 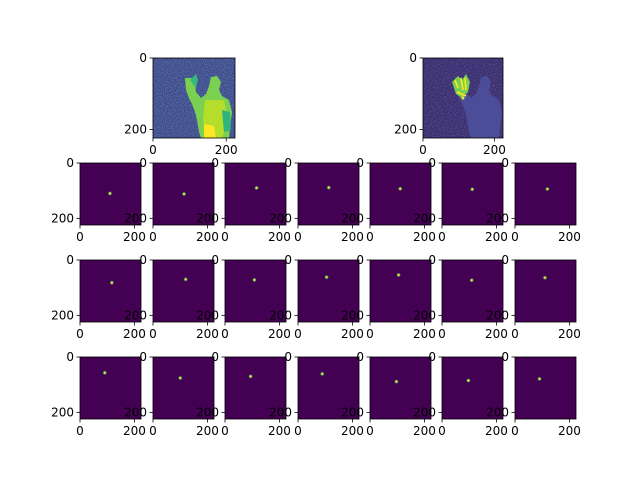 I want to click on panel-depth-image, so click(x=194, y=98).